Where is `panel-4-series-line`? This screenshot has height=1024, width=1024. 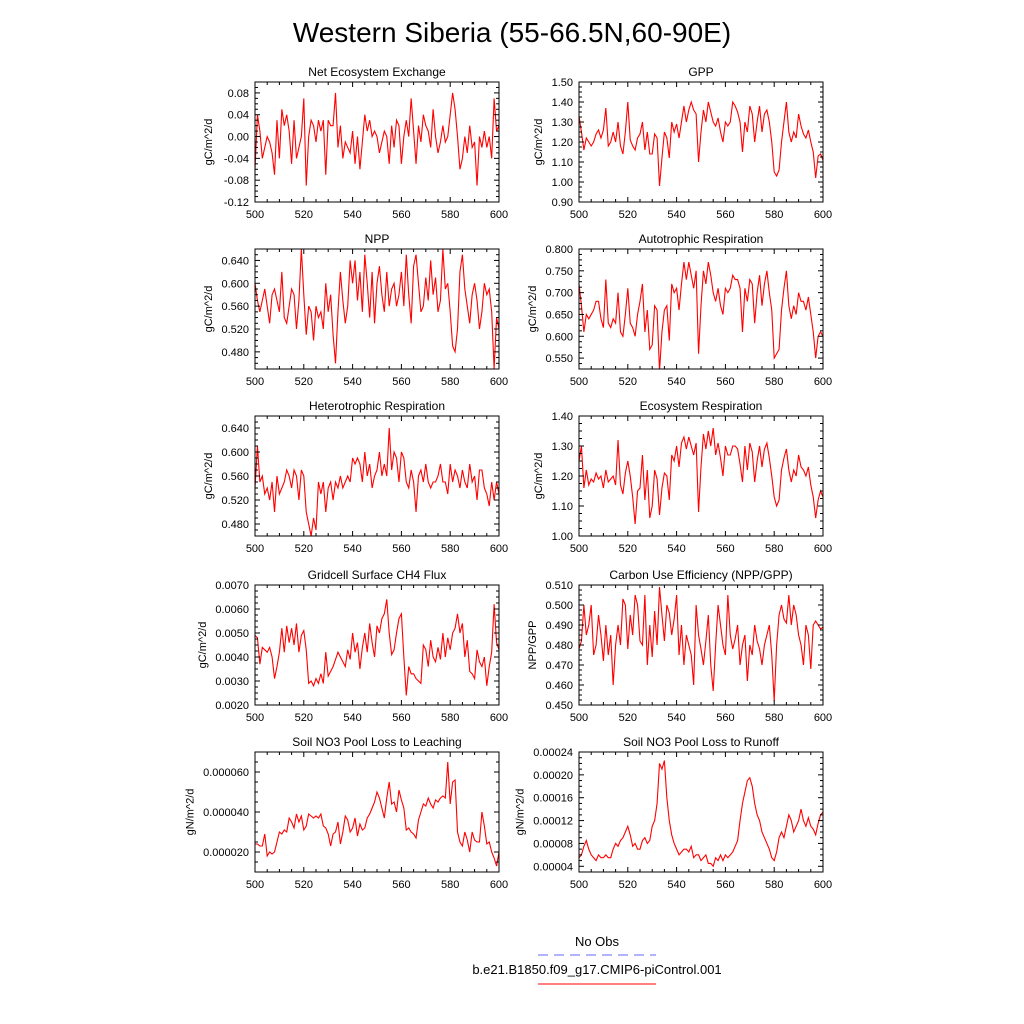 panel-4-series-line is located at coordinates (701, 315).